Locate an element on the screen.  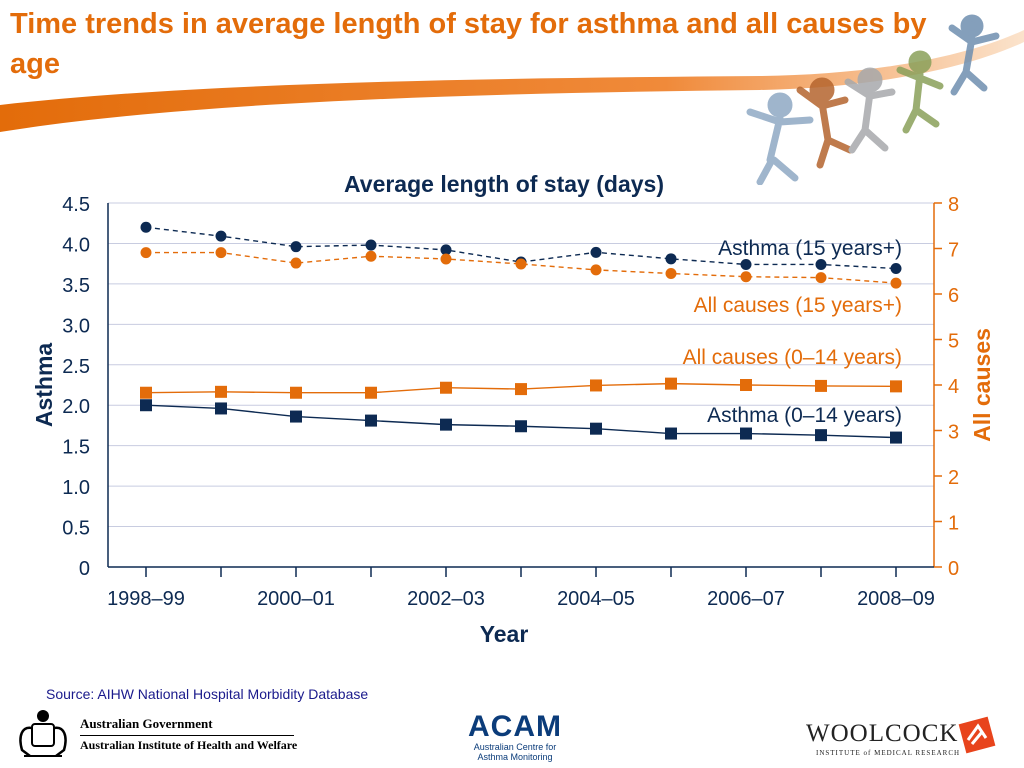
x-tick-label: 2000–01 is located at coordinates (296, 599).